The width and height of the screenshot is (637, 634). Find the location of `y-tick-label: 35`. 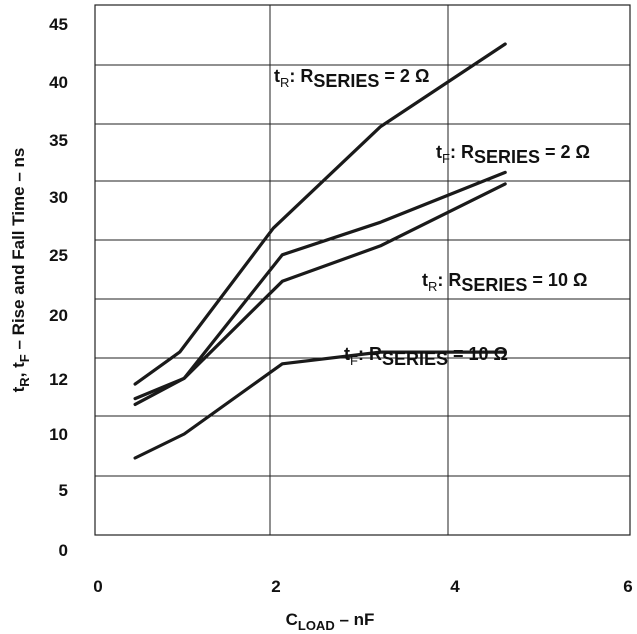

y-tick-label: 35 is located at coordinates (58, 140).